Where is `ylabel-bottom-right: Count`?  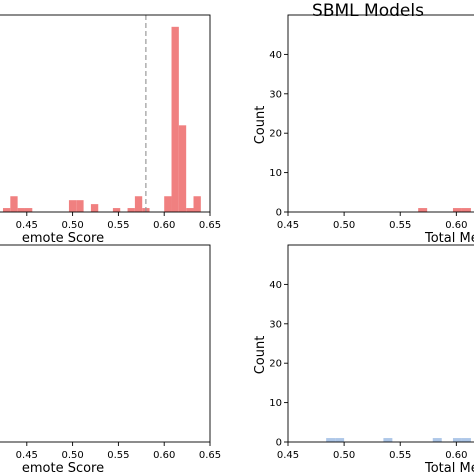
ylabel-bottom-right: Count is located at coordinates (260, 355).